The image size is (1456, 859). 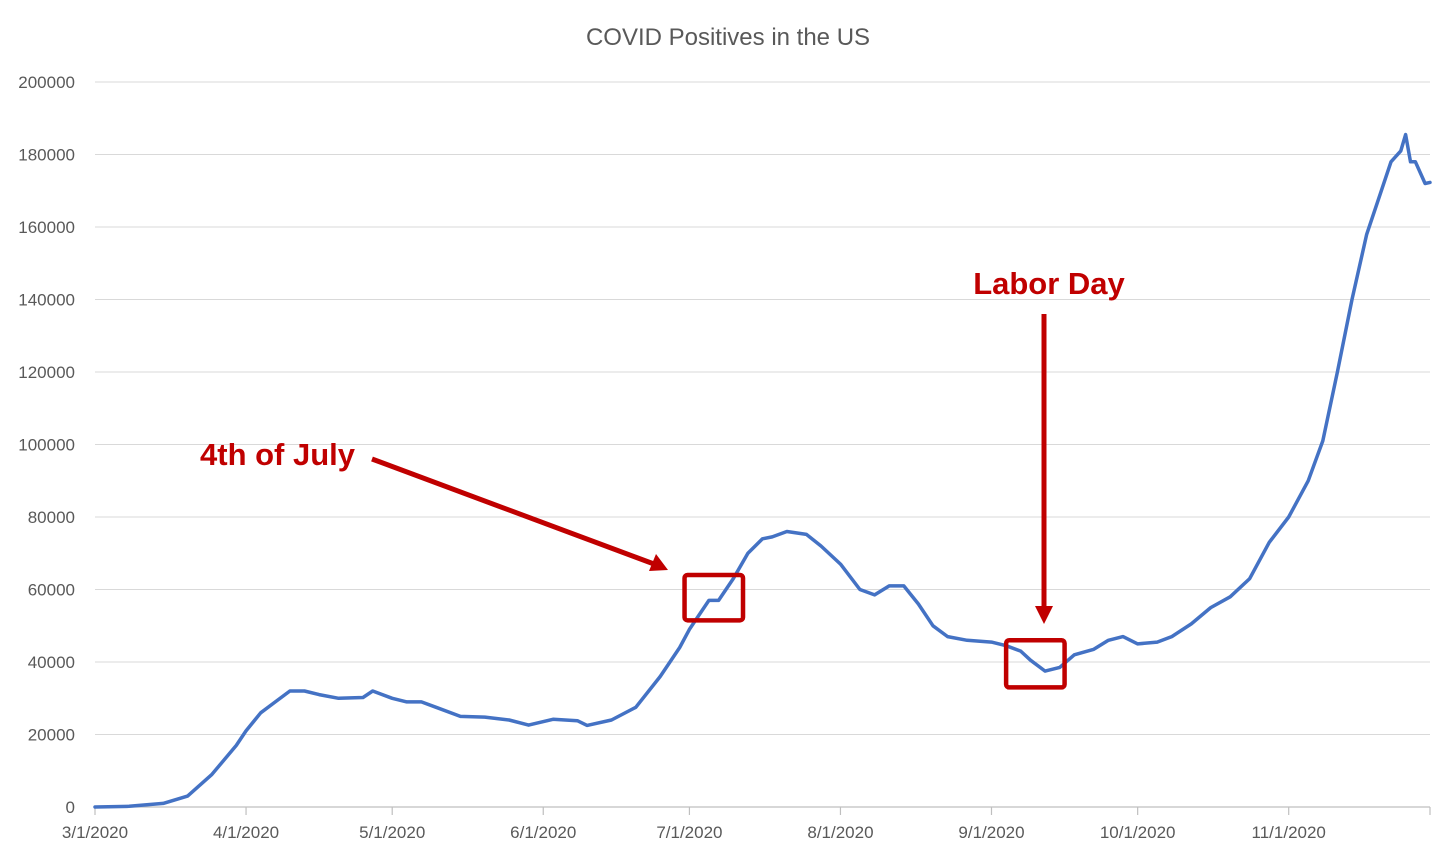 I want to click on y-tick-label: 180000, so click(x=46, y=155).